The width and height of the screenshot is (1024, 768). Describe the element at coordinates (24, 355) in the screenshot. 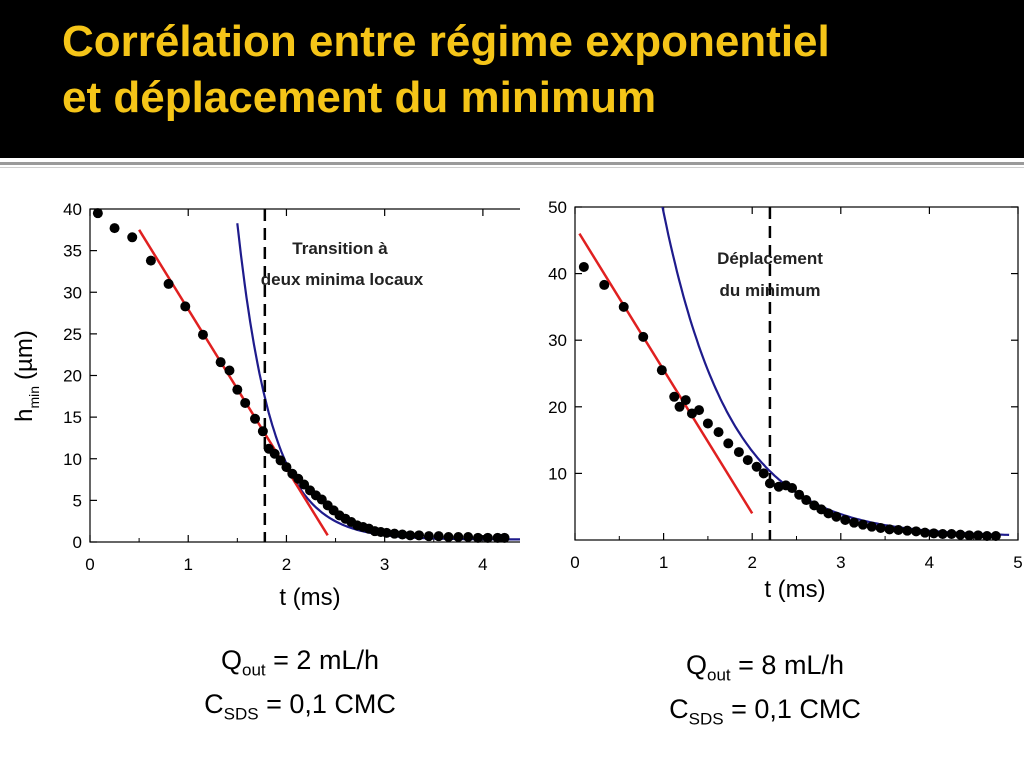

I see `y-label-unit: (µm)` at that location.